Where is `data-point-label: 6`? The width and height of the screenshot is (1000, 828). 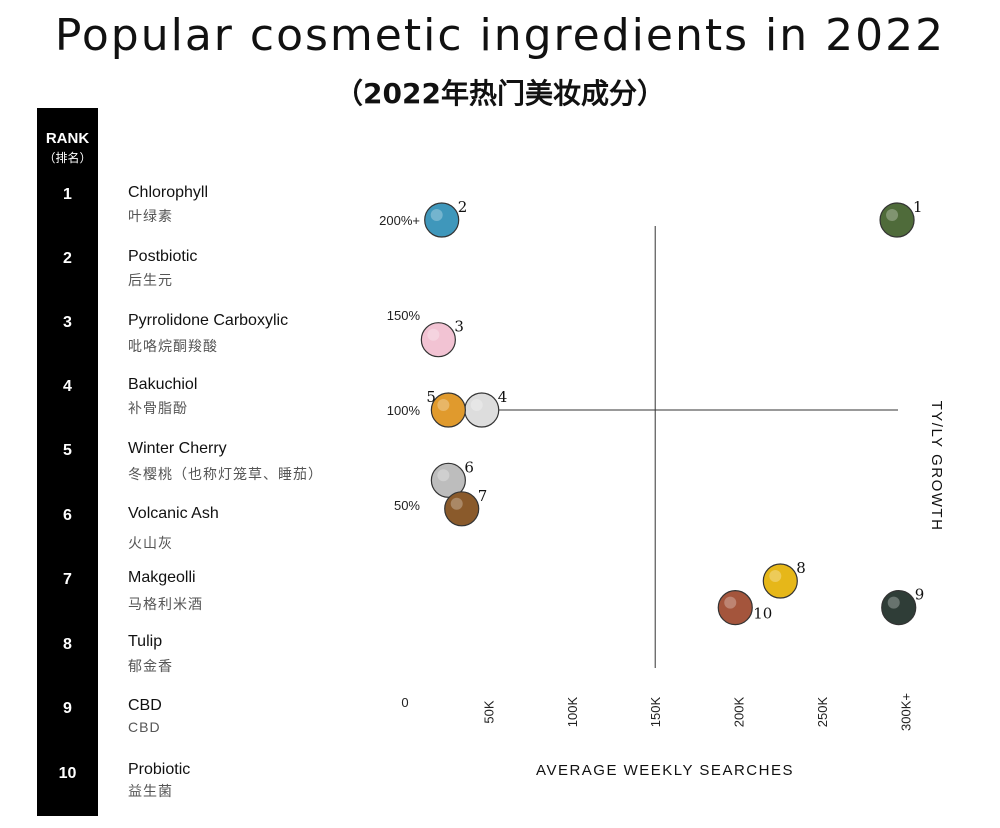
data-point-label: 6 is located at coordinates (469, 467).